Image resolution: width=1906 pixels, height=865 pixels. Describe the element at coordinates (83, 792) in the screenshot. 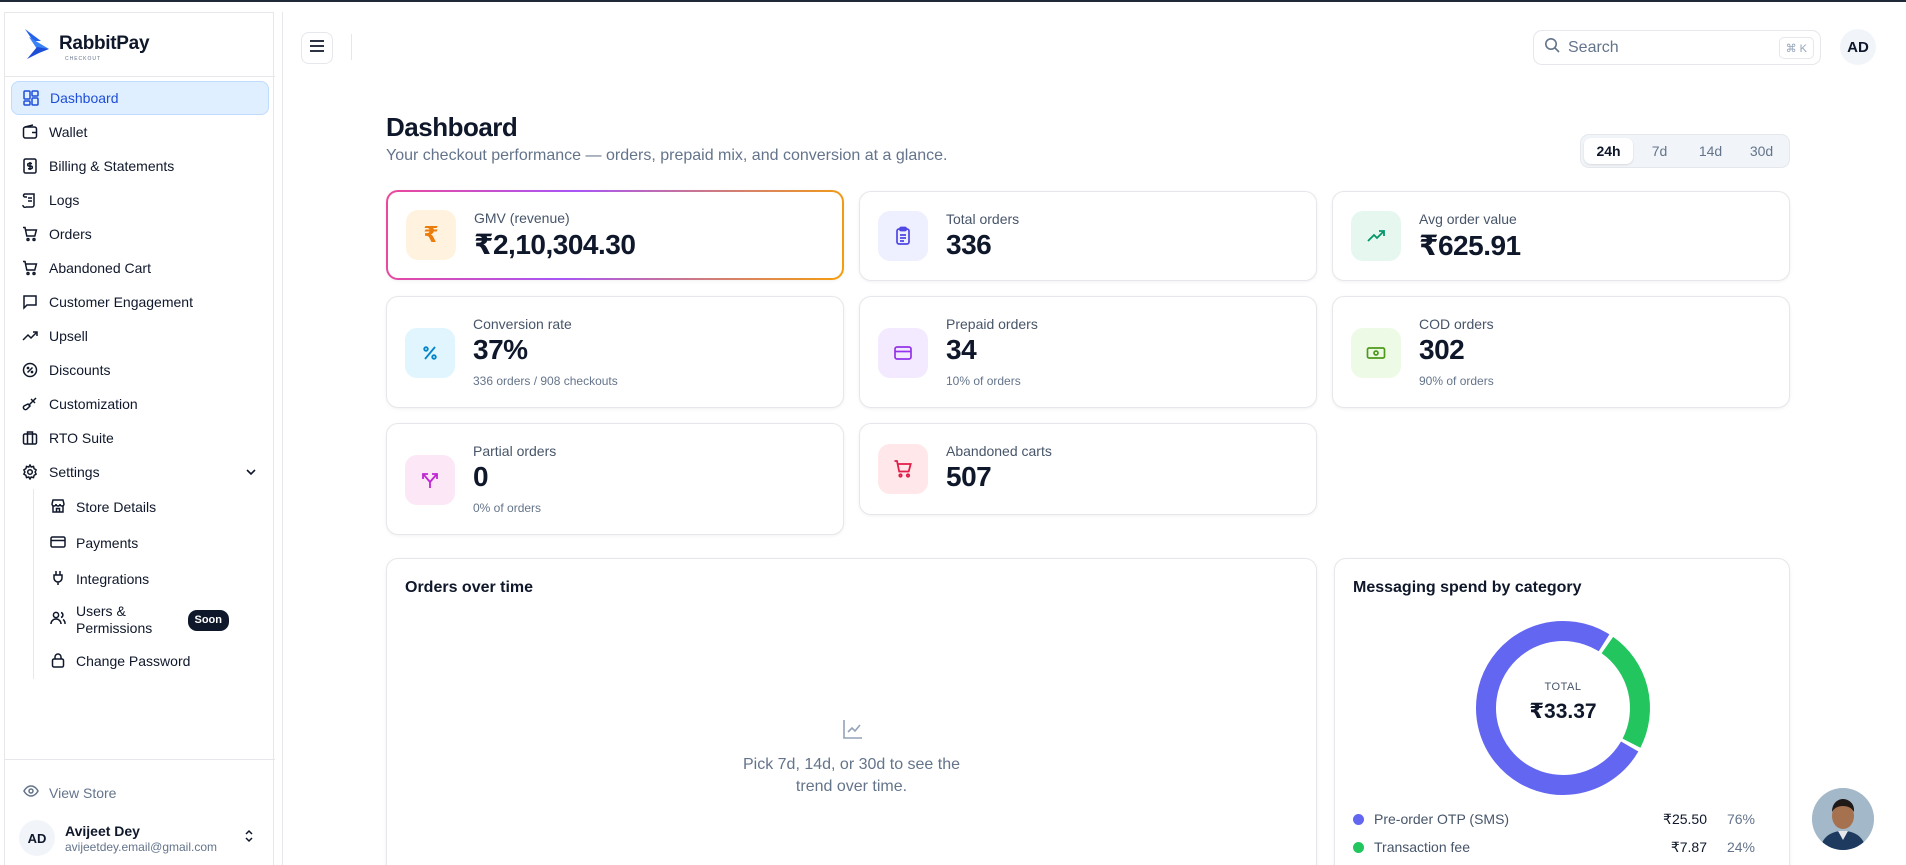

I see `view-store-label: View Store` at that location.